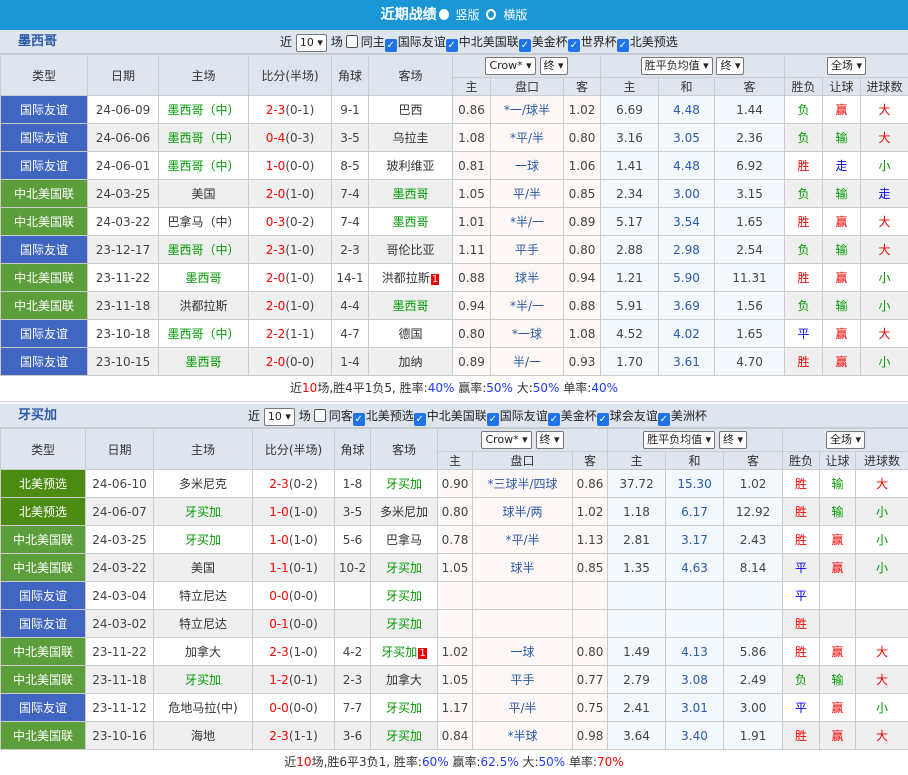 The image size is (908, 775). What do you see at coordinates (411, 334) in the screenshot?
I see `away-team: 德国` at bounding box center [411, 334].